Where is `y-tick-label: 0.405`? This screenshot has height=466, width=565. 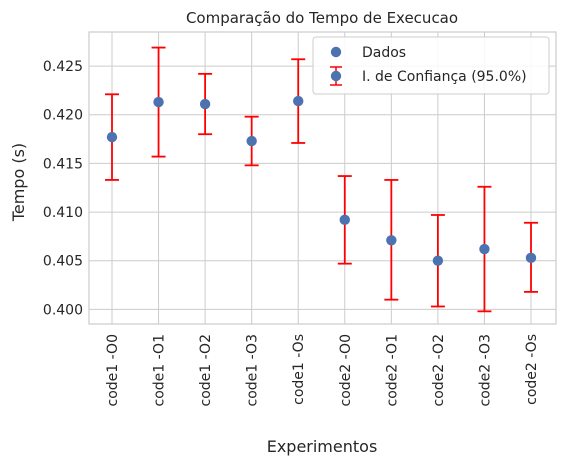
y-tick-label: 0.405 is located at coordinates (63, 262).